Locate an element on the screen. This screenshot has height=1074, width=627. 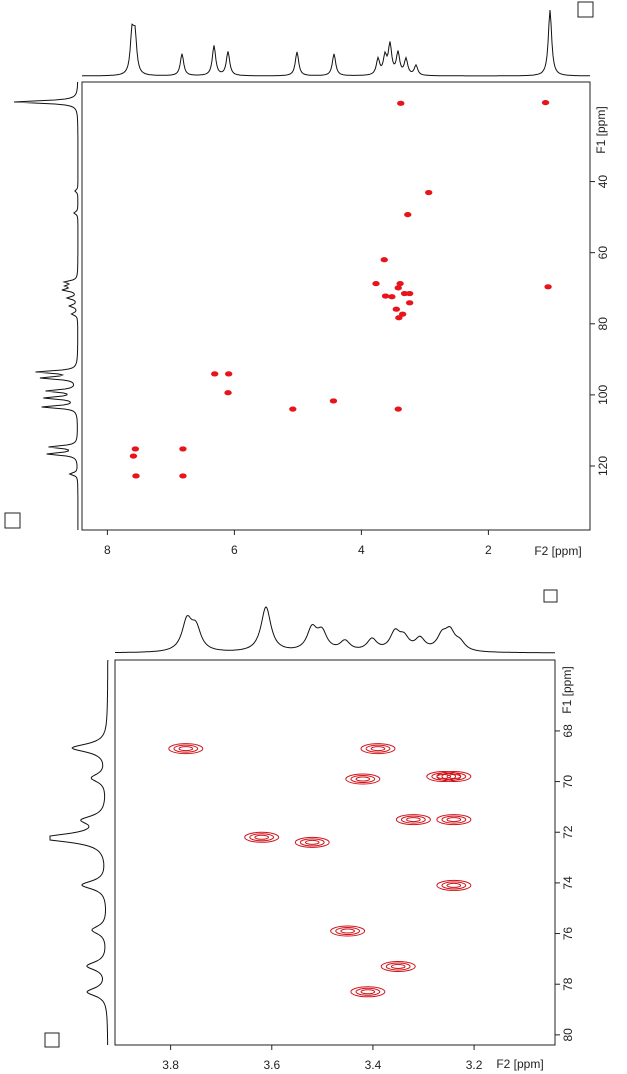
y-tick-label: 68 is located at coordinates (568, 731).